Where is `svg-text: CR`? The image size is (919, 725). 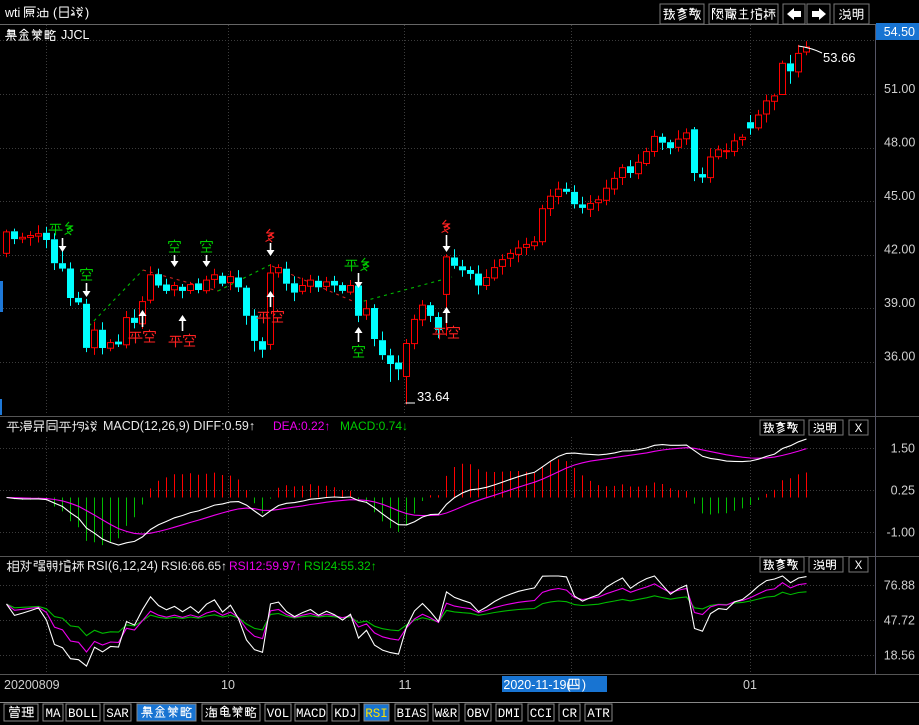 svg-text: CR is located at coordinates (570, 714).